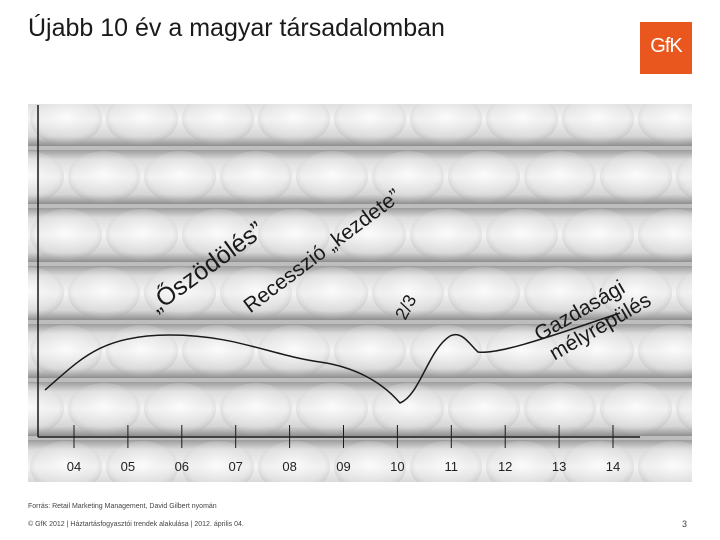  I want to click on tick-label: 12, so click(505, 466).